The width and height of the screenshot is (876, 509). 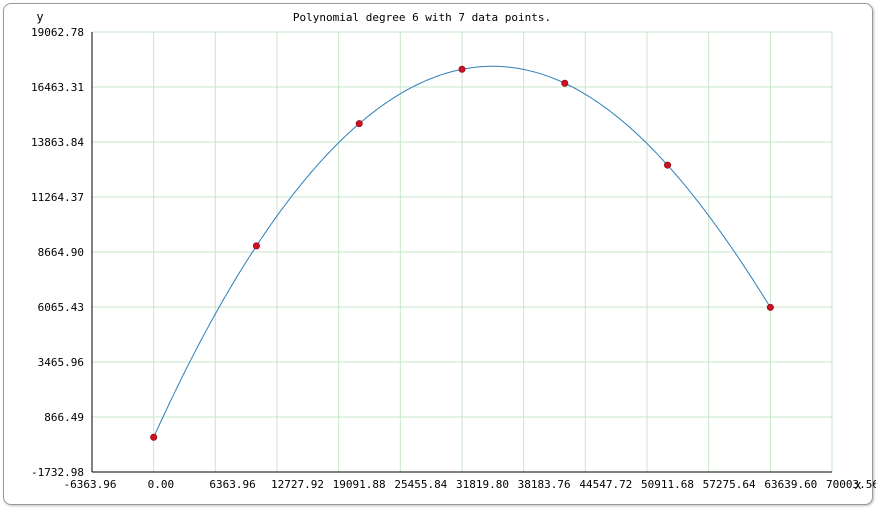 I want to click on y-tick-label-7: 16463.31, so click(x=57, y=87).